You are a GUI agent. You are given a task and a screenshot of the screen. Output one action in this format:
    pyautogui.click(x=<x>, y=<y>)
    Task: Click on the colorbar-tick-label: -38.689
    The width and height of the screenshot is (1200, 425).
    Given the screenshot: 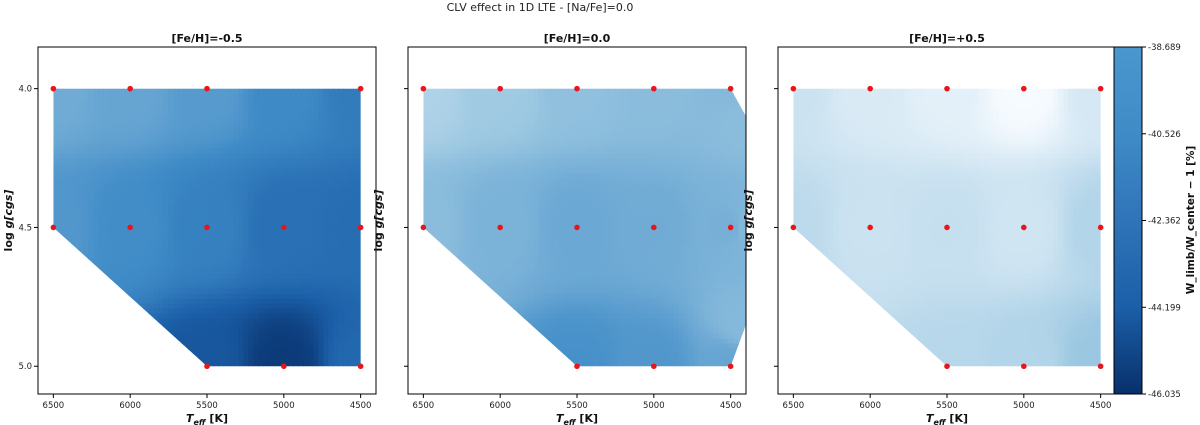 What is the action you would take?
    pyautogui.click(x=1164, y=48)
    